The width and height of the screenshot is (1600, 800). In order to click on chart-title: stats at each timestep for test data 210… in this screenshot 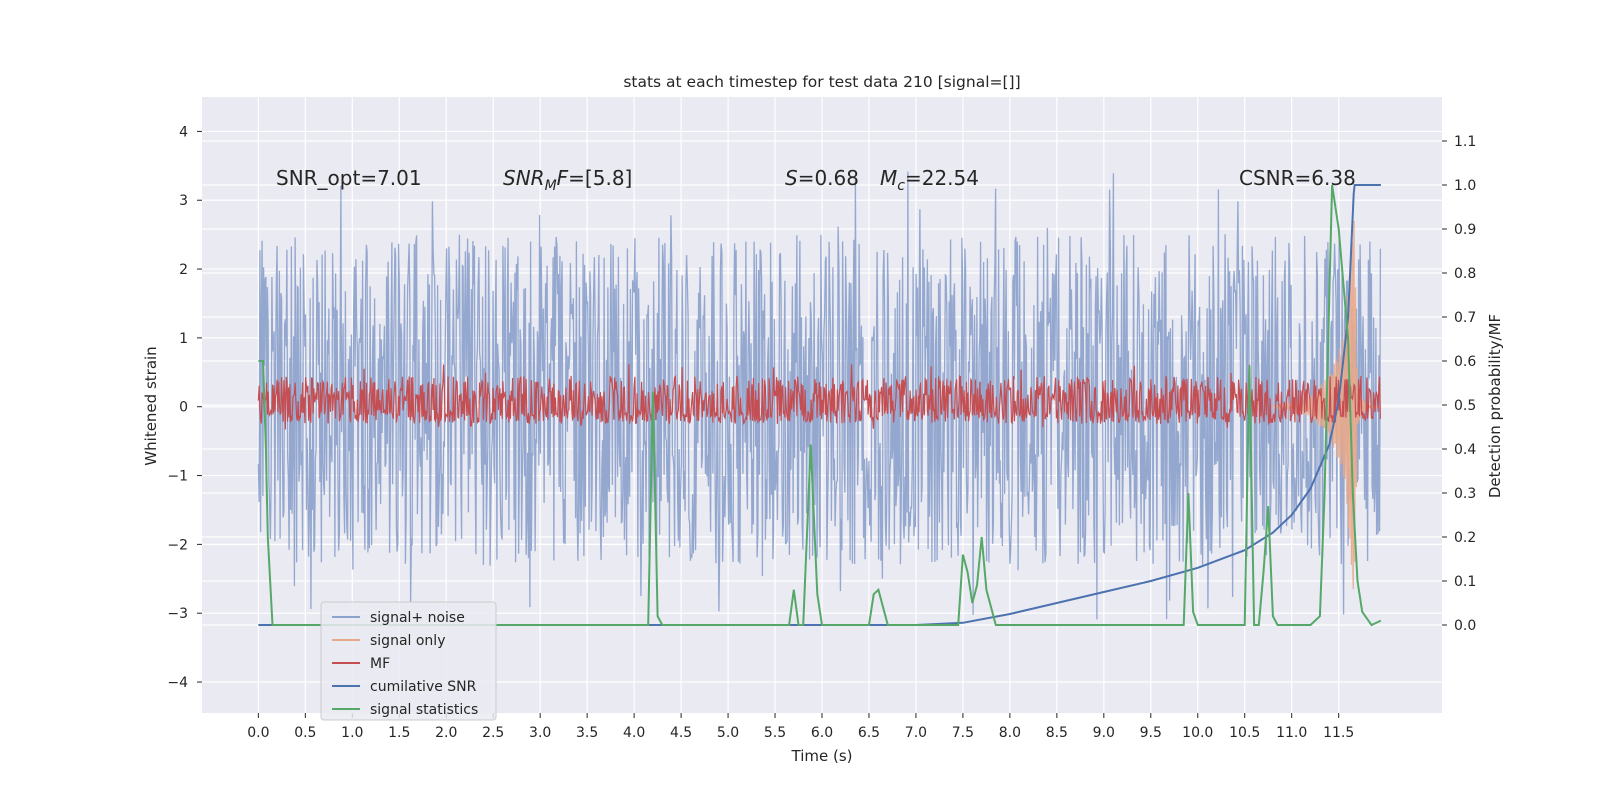, I will do `click(821, 82)`.